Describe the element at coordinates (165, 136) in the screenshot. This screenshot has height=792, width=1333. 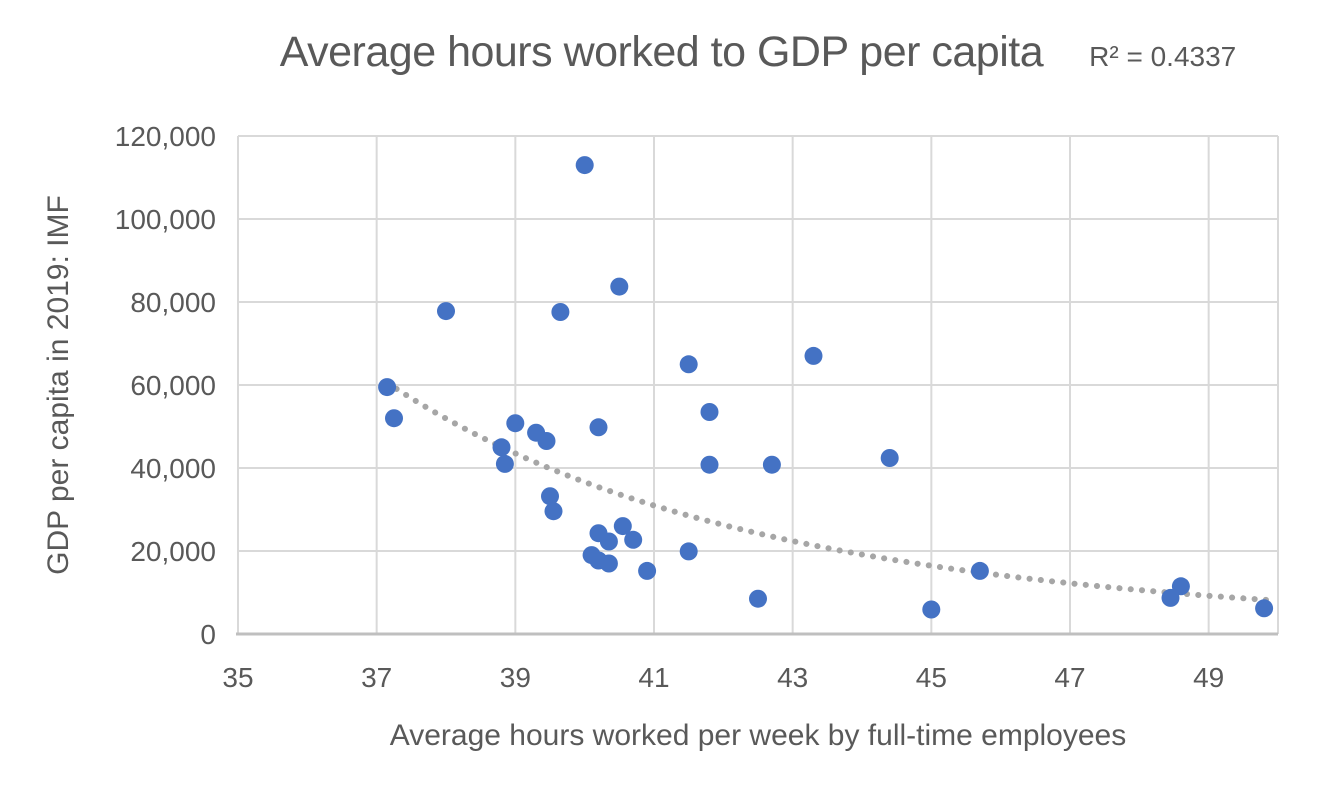
I see `y-tick-label: 120,000` at that location.